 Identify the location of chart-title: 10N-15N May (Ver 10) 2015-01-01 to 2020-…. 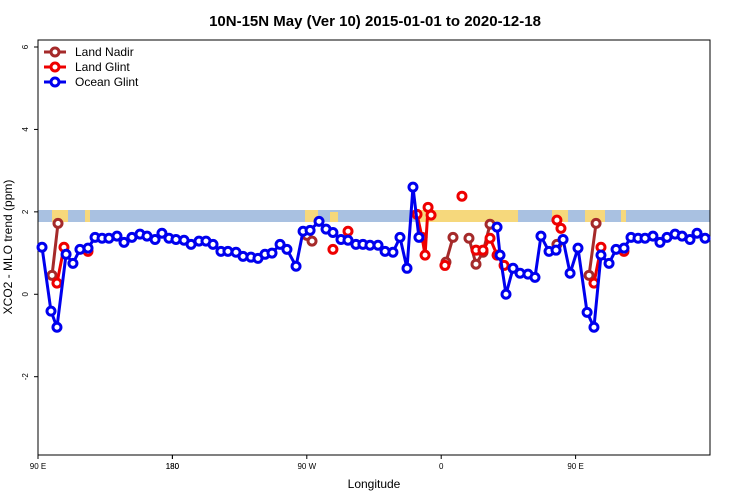
(375, 21).